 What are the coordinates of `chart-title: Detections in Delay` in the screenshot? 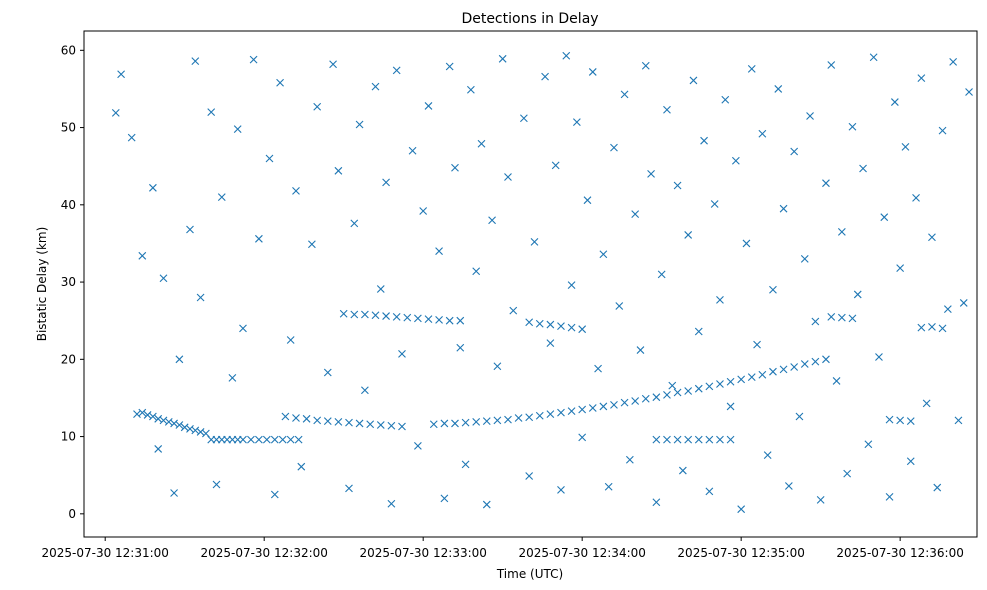 It's located at (529, 19).